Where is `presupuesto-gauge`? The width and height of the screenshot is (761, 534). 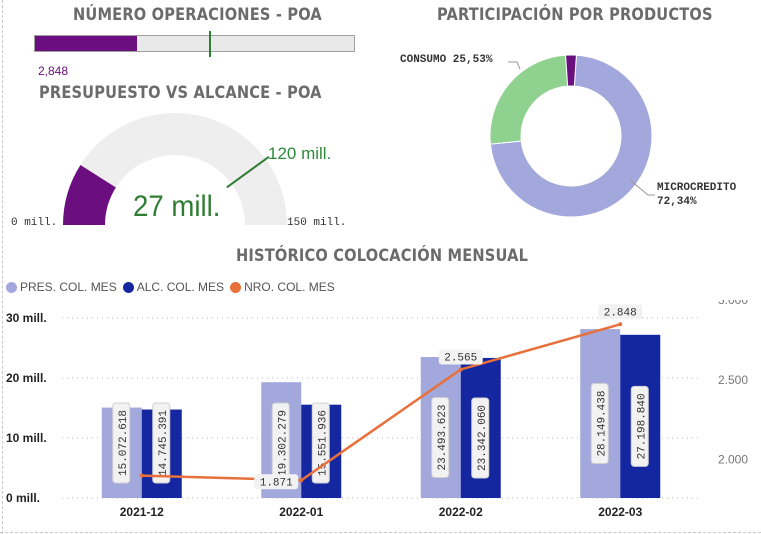
presupuesto-gauge is located at coordinates (190, 170).